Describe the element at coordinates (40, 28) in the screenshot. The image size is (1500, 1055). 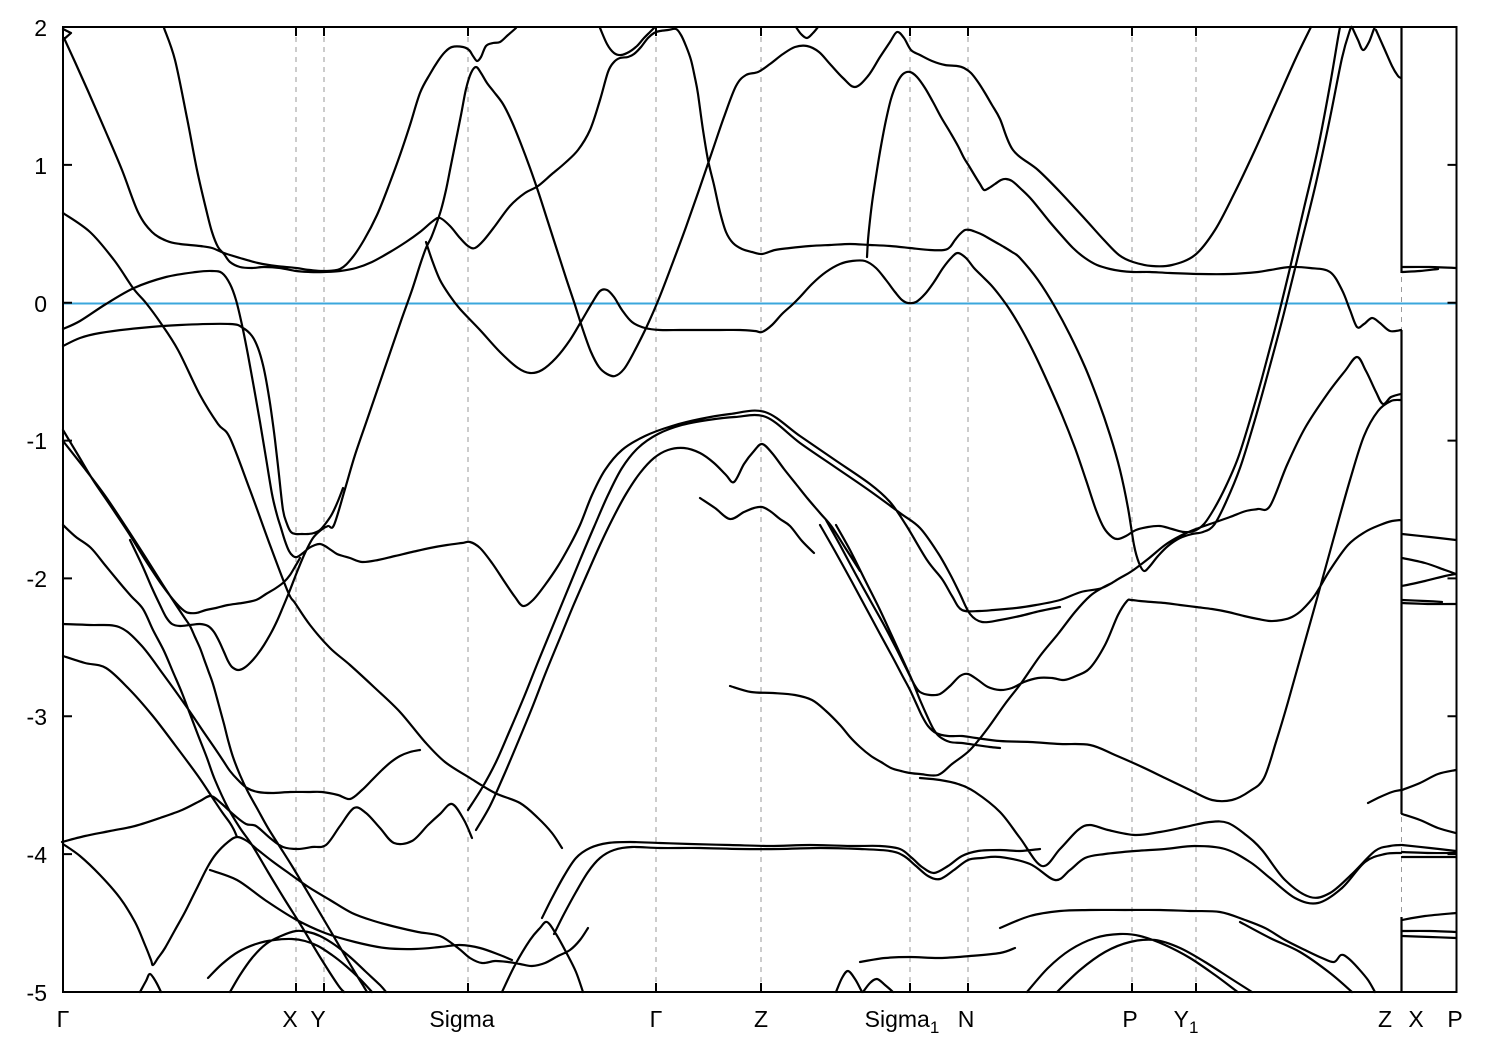
I see `svg-text: 2` at that location.